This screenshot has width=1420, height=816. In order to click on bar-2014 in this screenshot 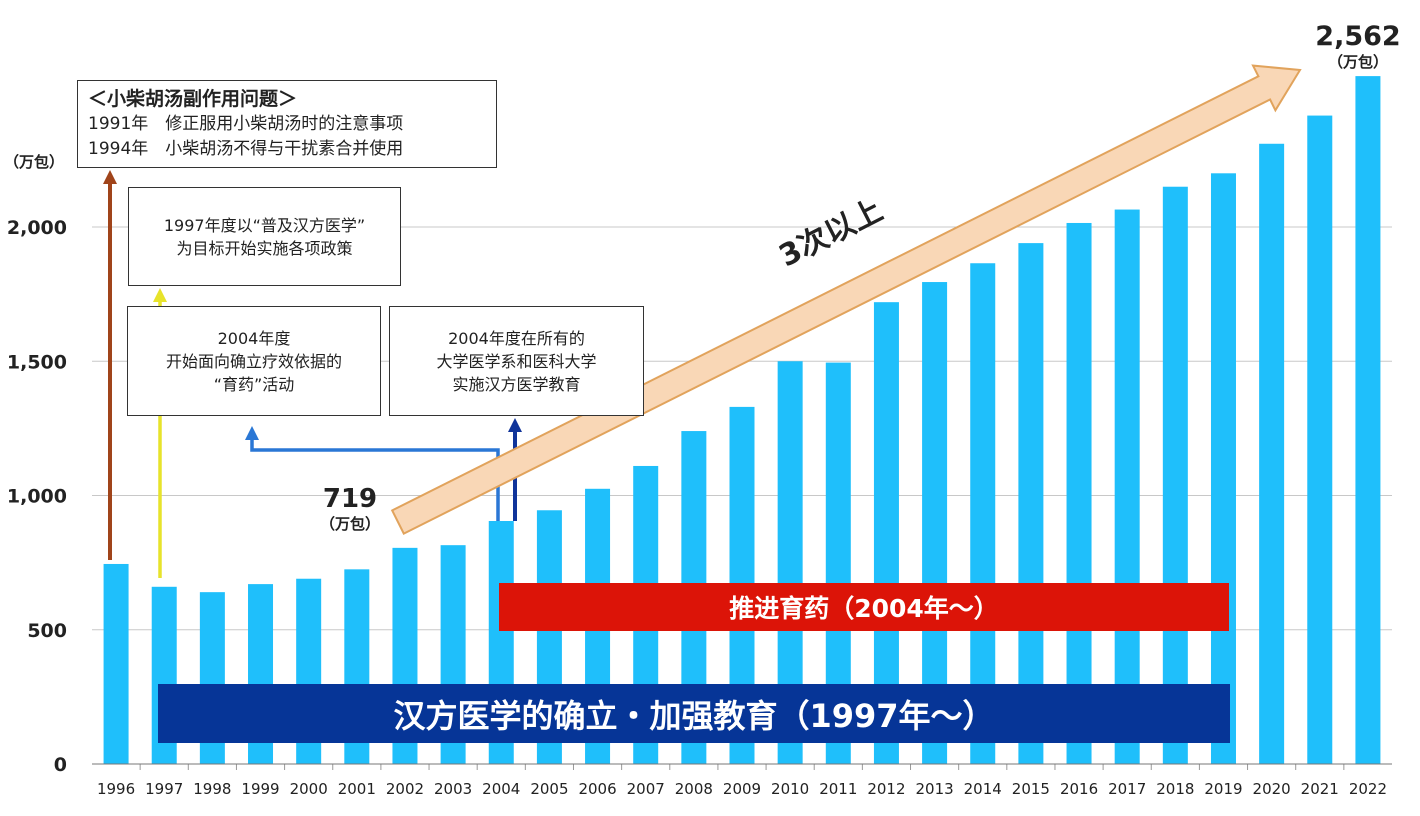, I will do `click(983, 513)`.